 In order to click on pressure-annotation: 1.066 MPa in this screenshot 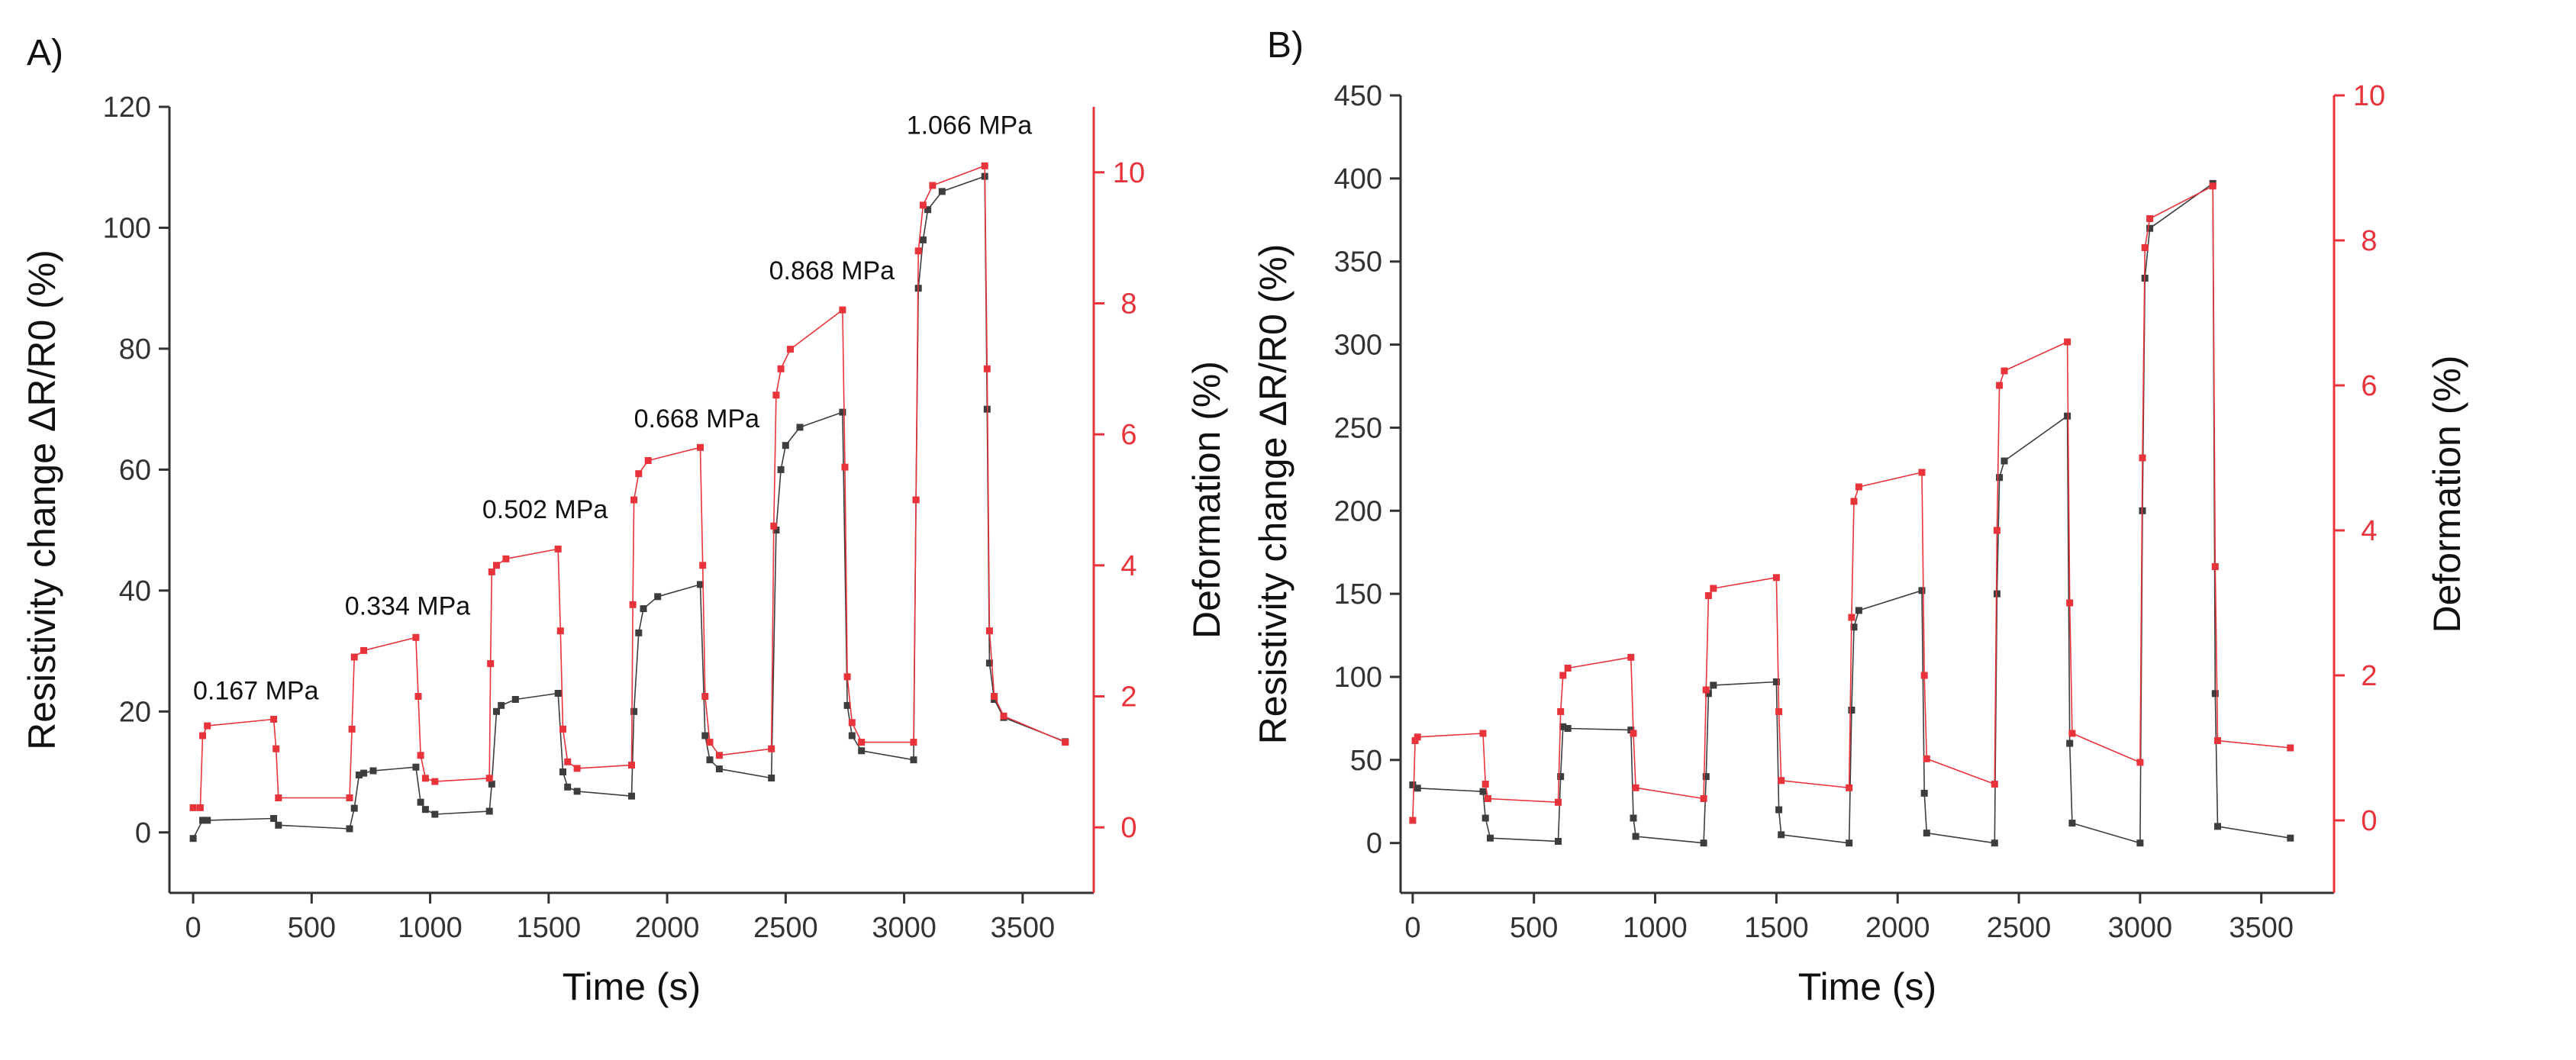, I will do `click(970, 125)`.